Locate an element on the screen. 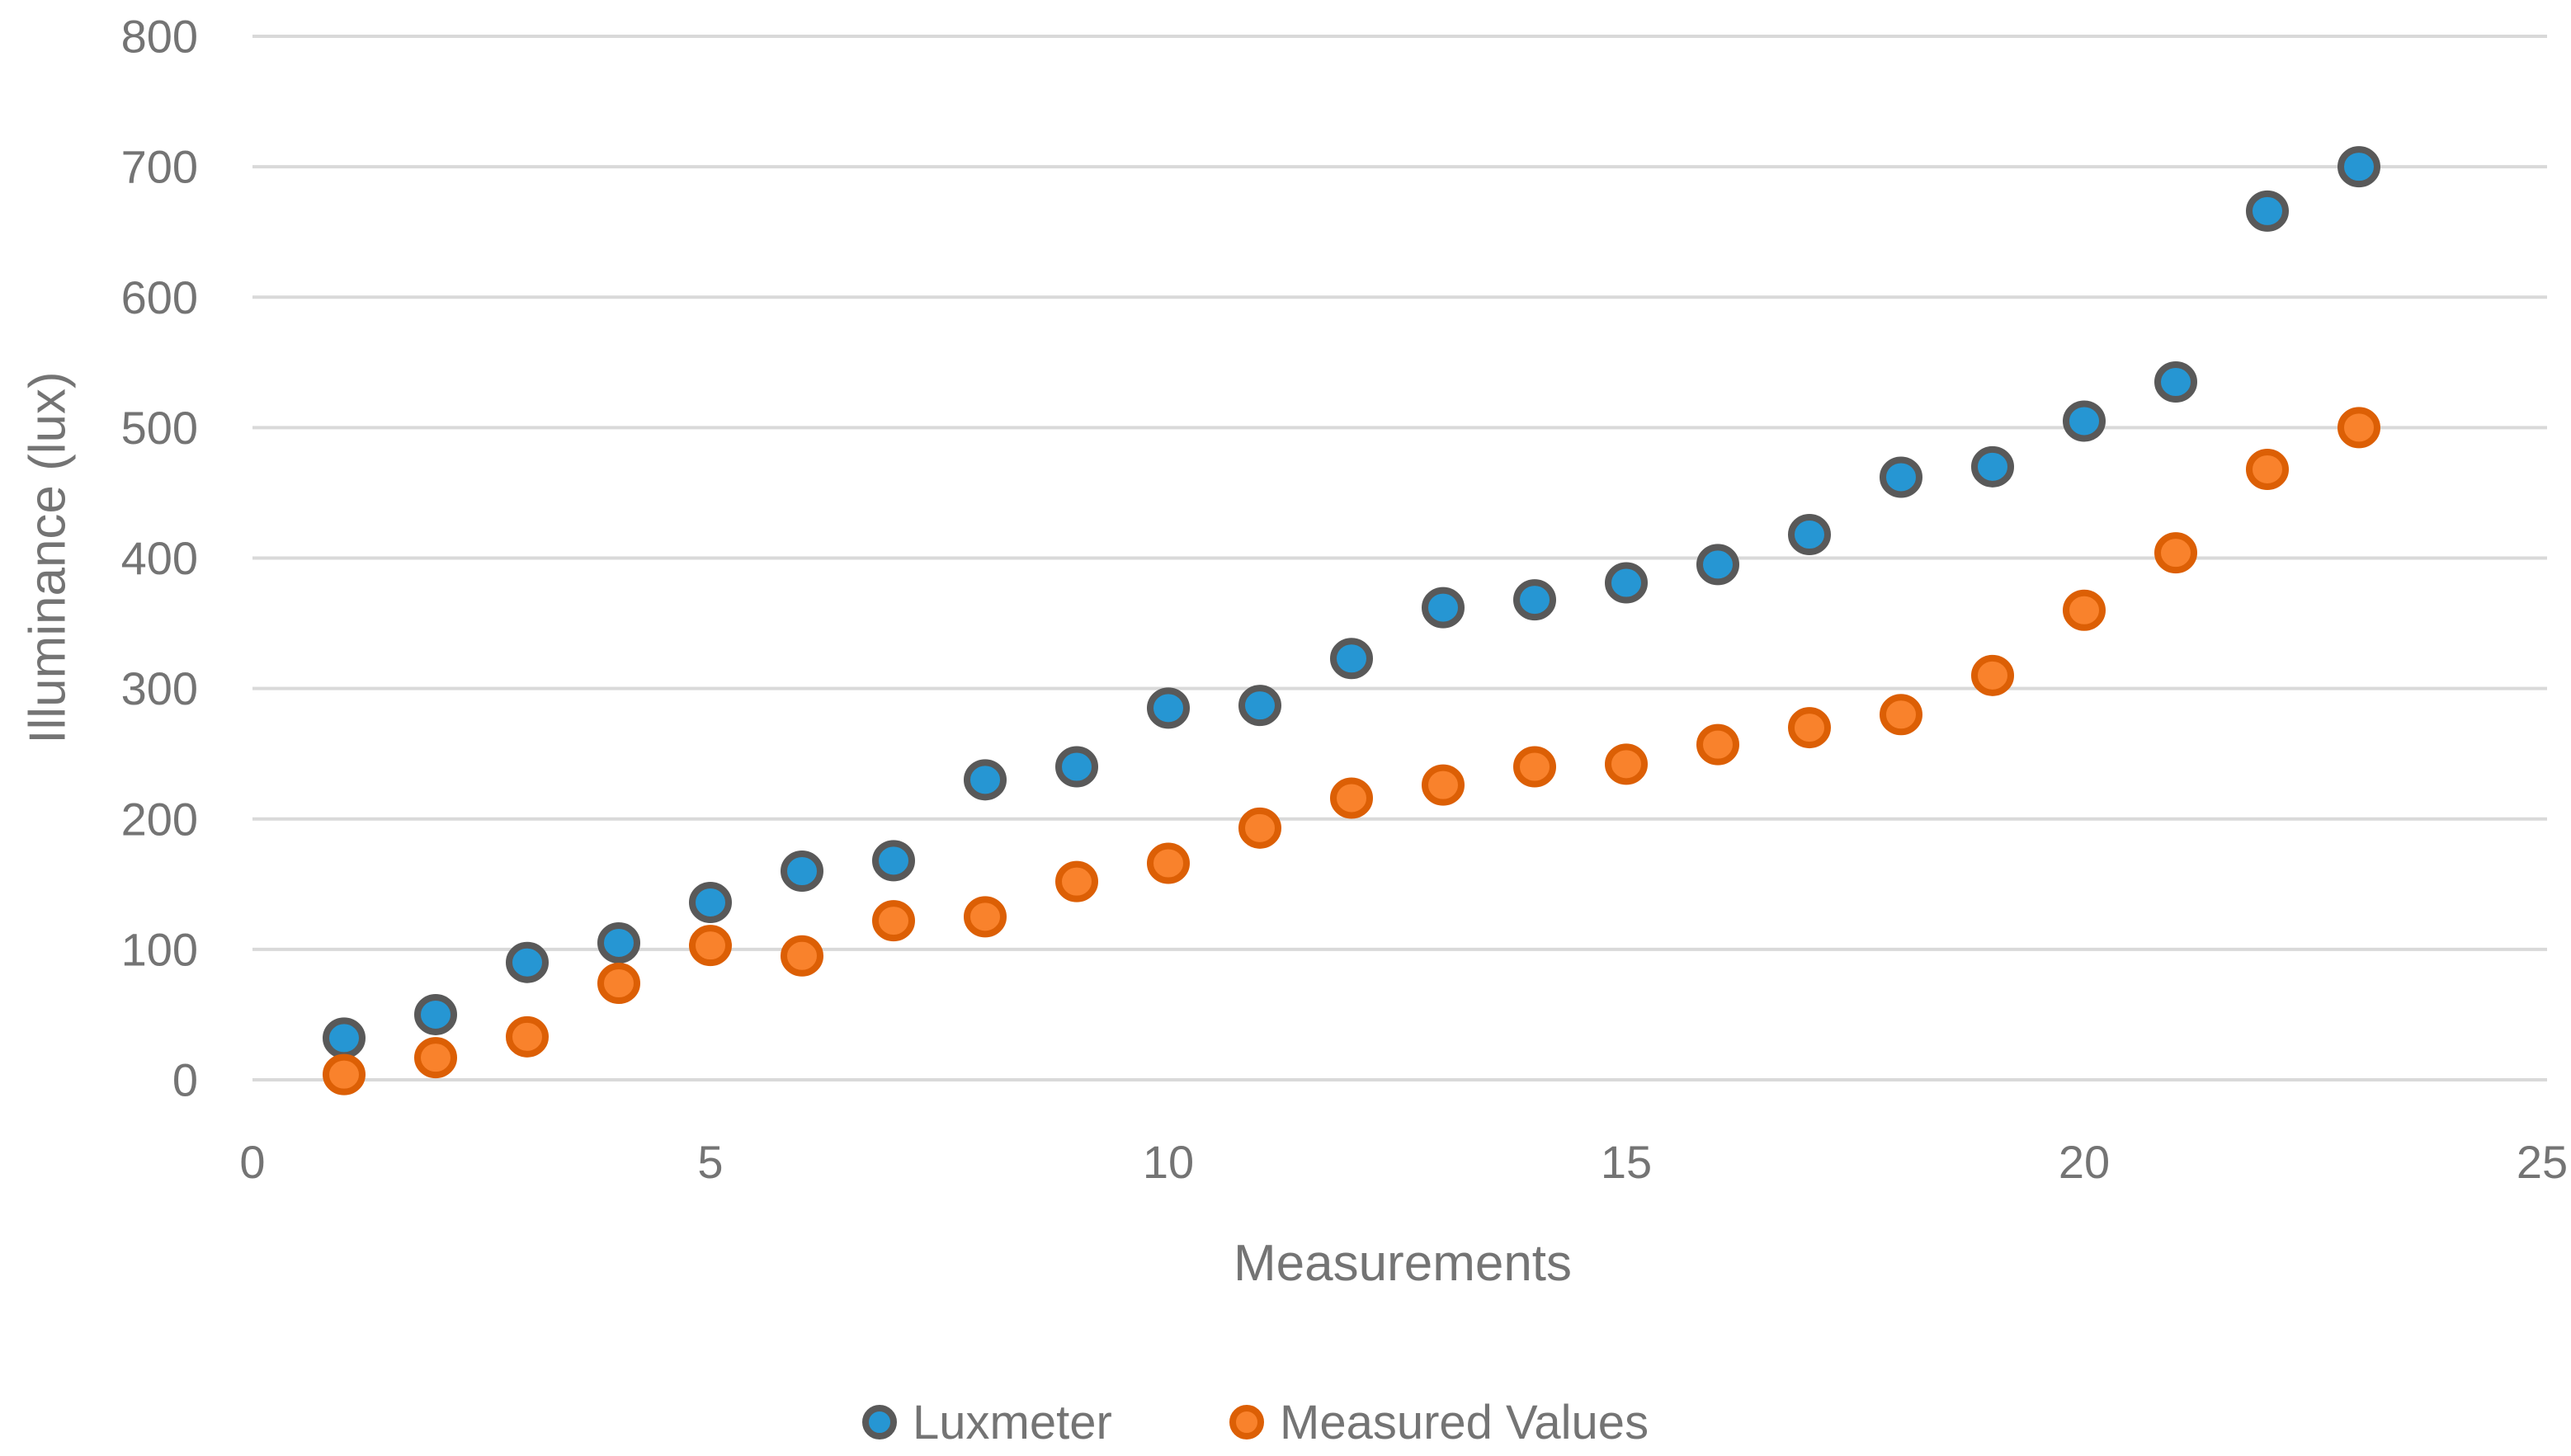 The width and height of the screenshot is (2571, 1456). y-axis-tick-label: 400 is located at coordinates (159, 558).